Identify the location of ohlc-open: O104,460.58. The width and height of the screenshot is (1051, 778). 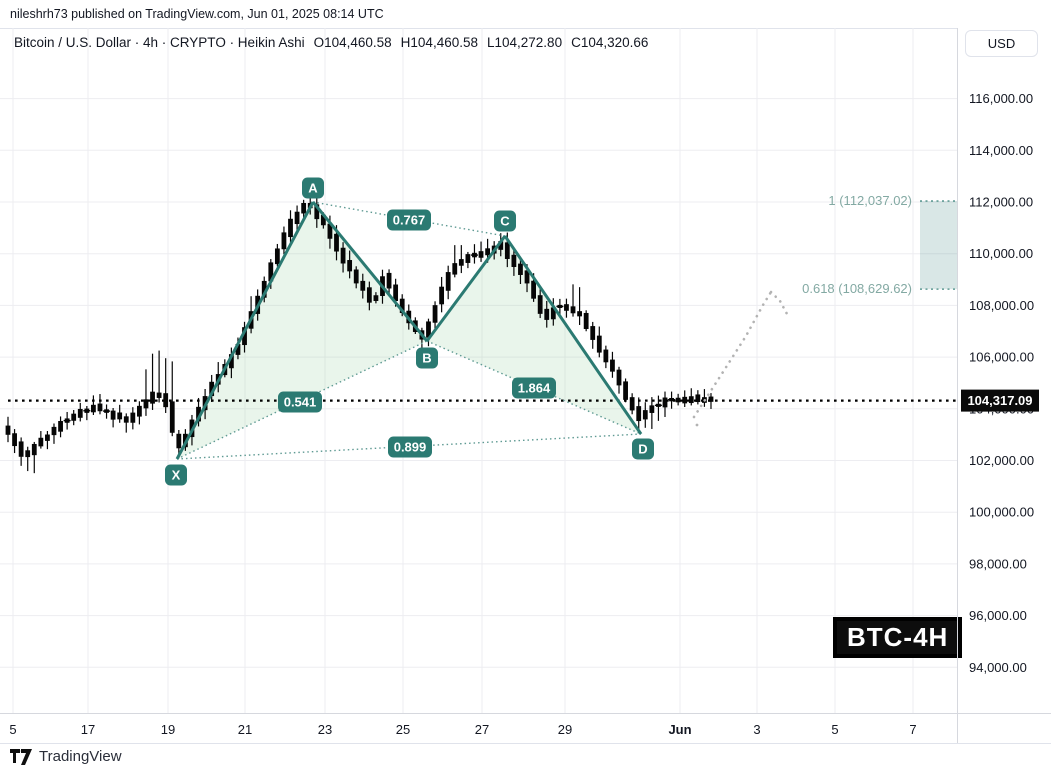
(352, 42).